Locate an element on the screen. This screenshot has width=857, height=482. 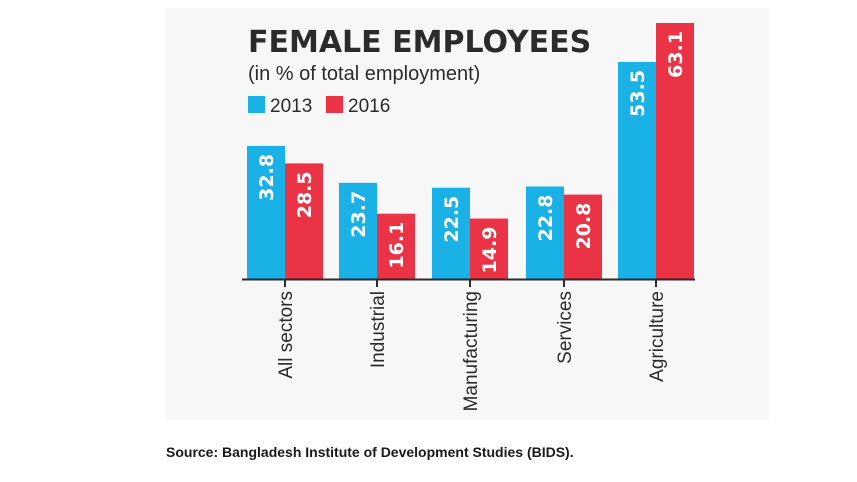
legend-label-2013: 2013 is located at coordinates (291, 106).